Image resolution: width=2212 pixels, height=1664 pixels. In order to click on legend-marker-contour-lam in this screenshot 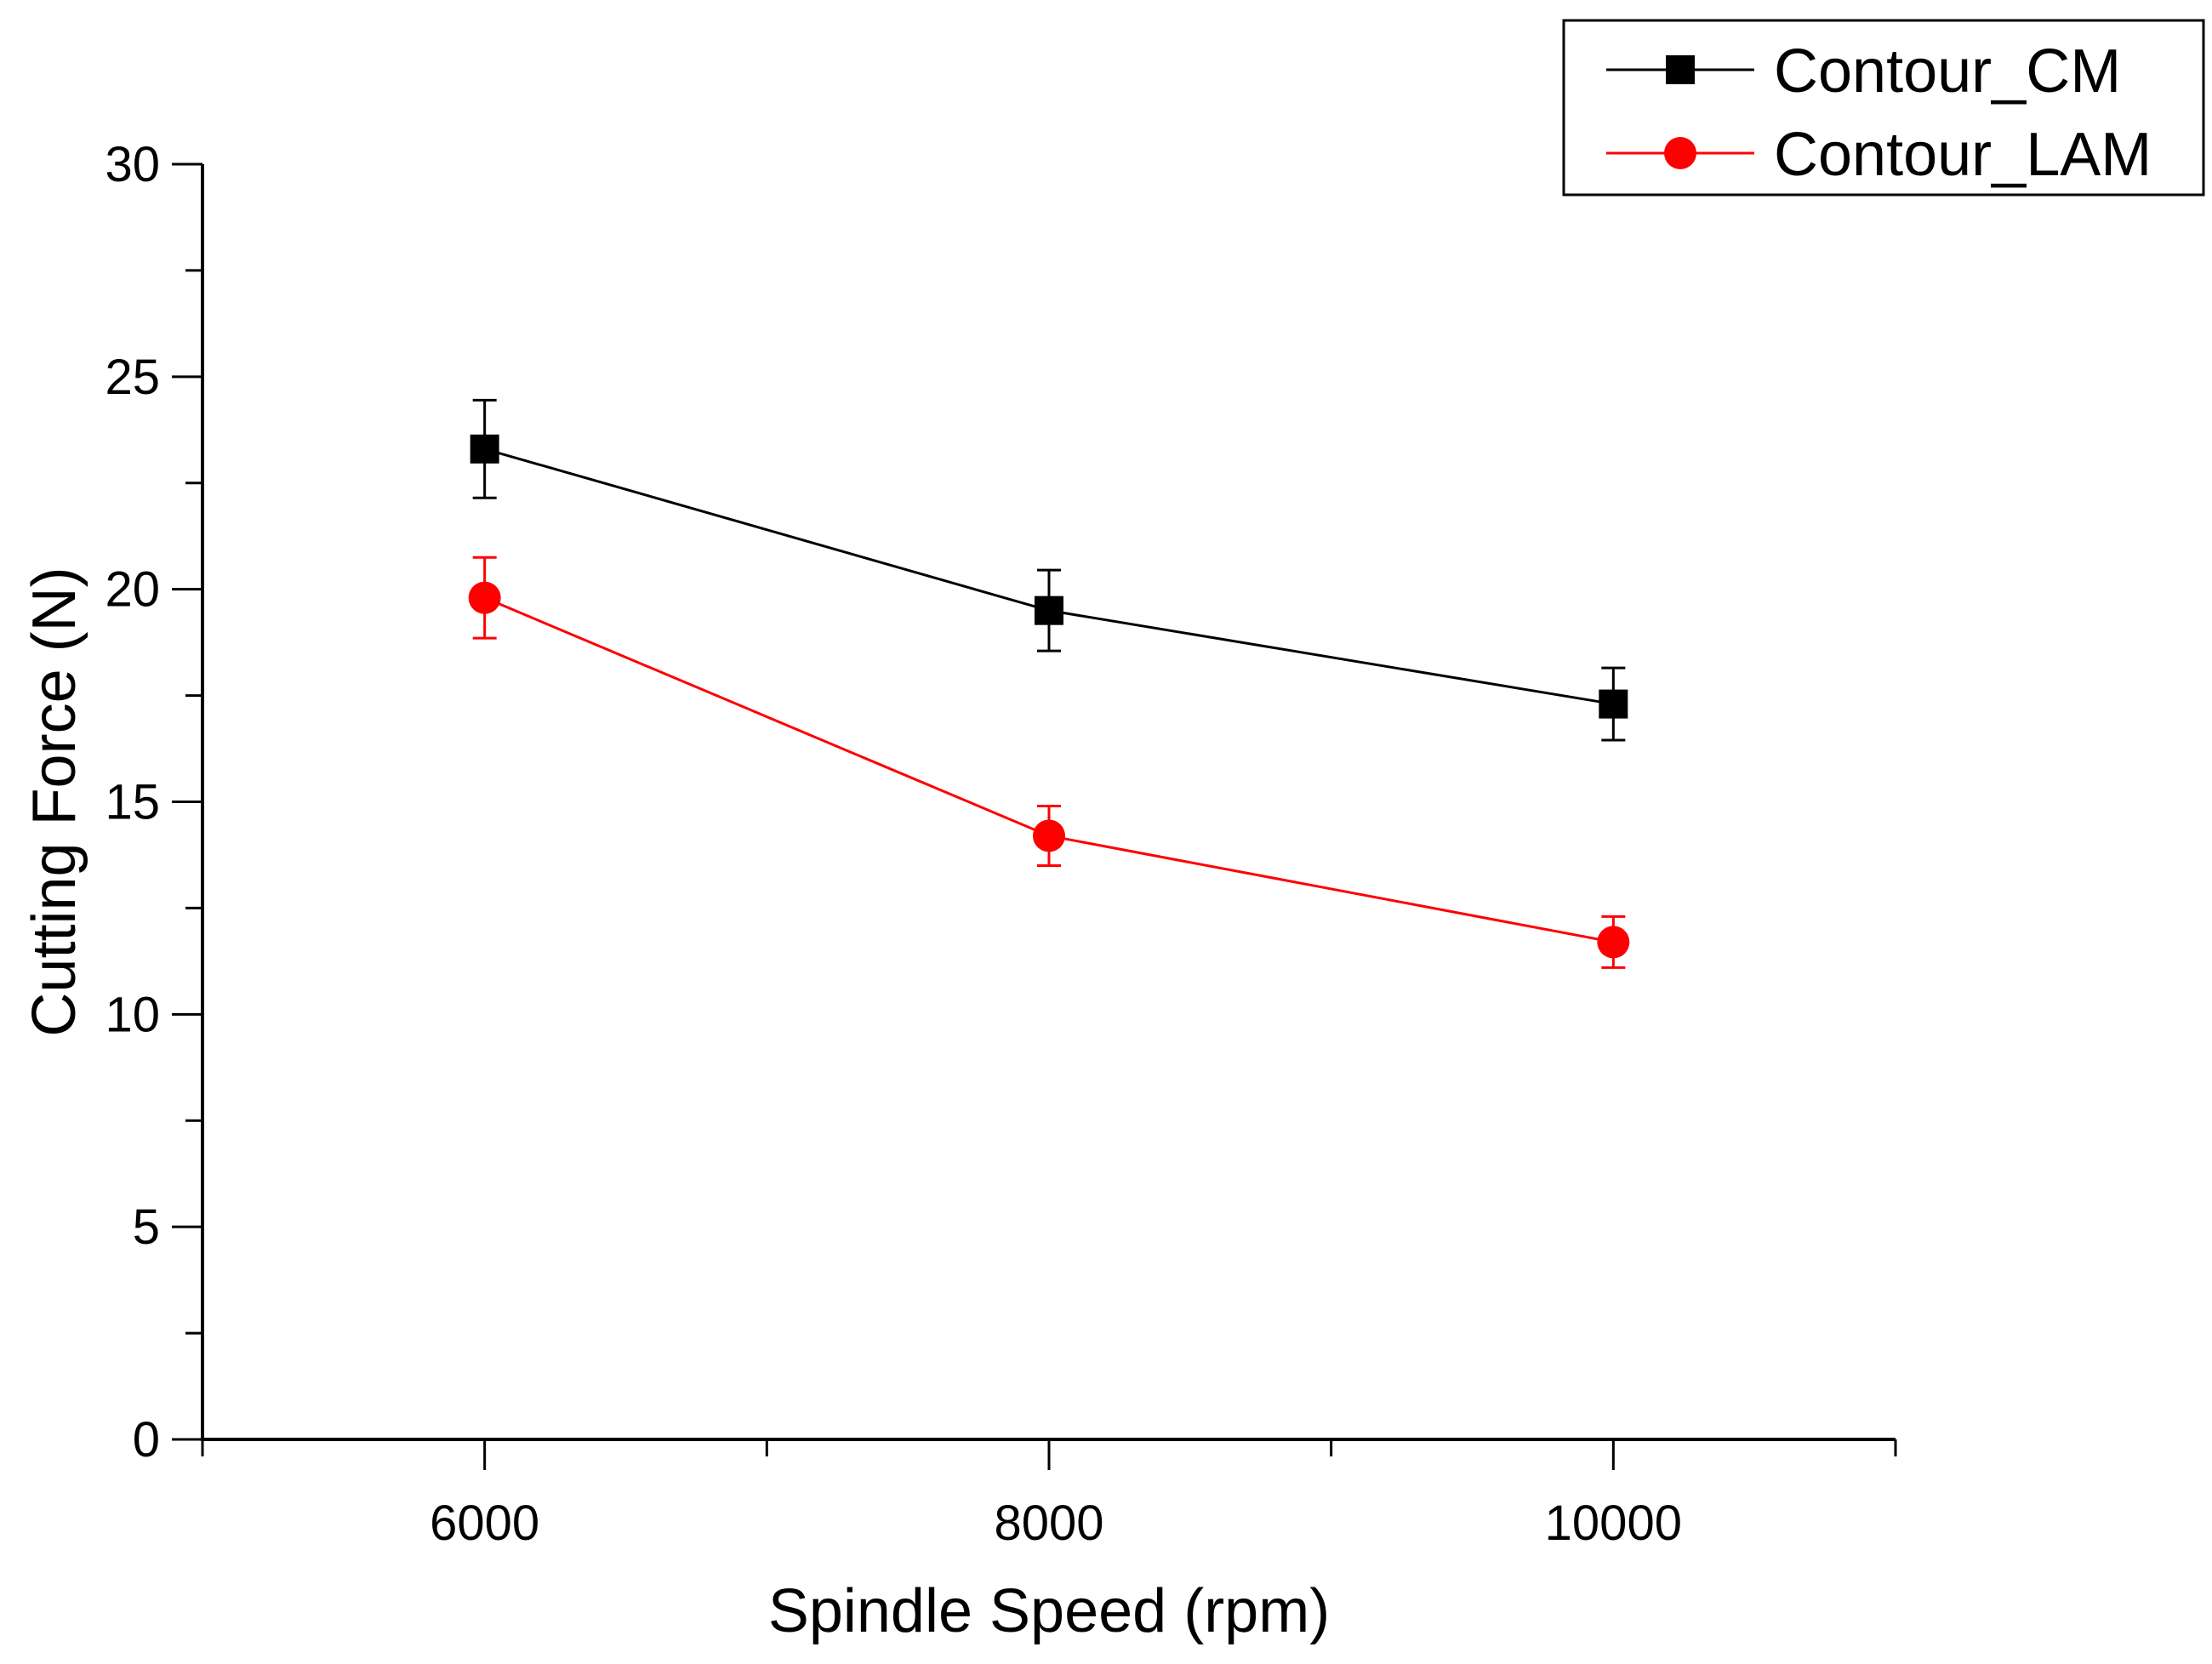, I will do `click(1680, 153)`.